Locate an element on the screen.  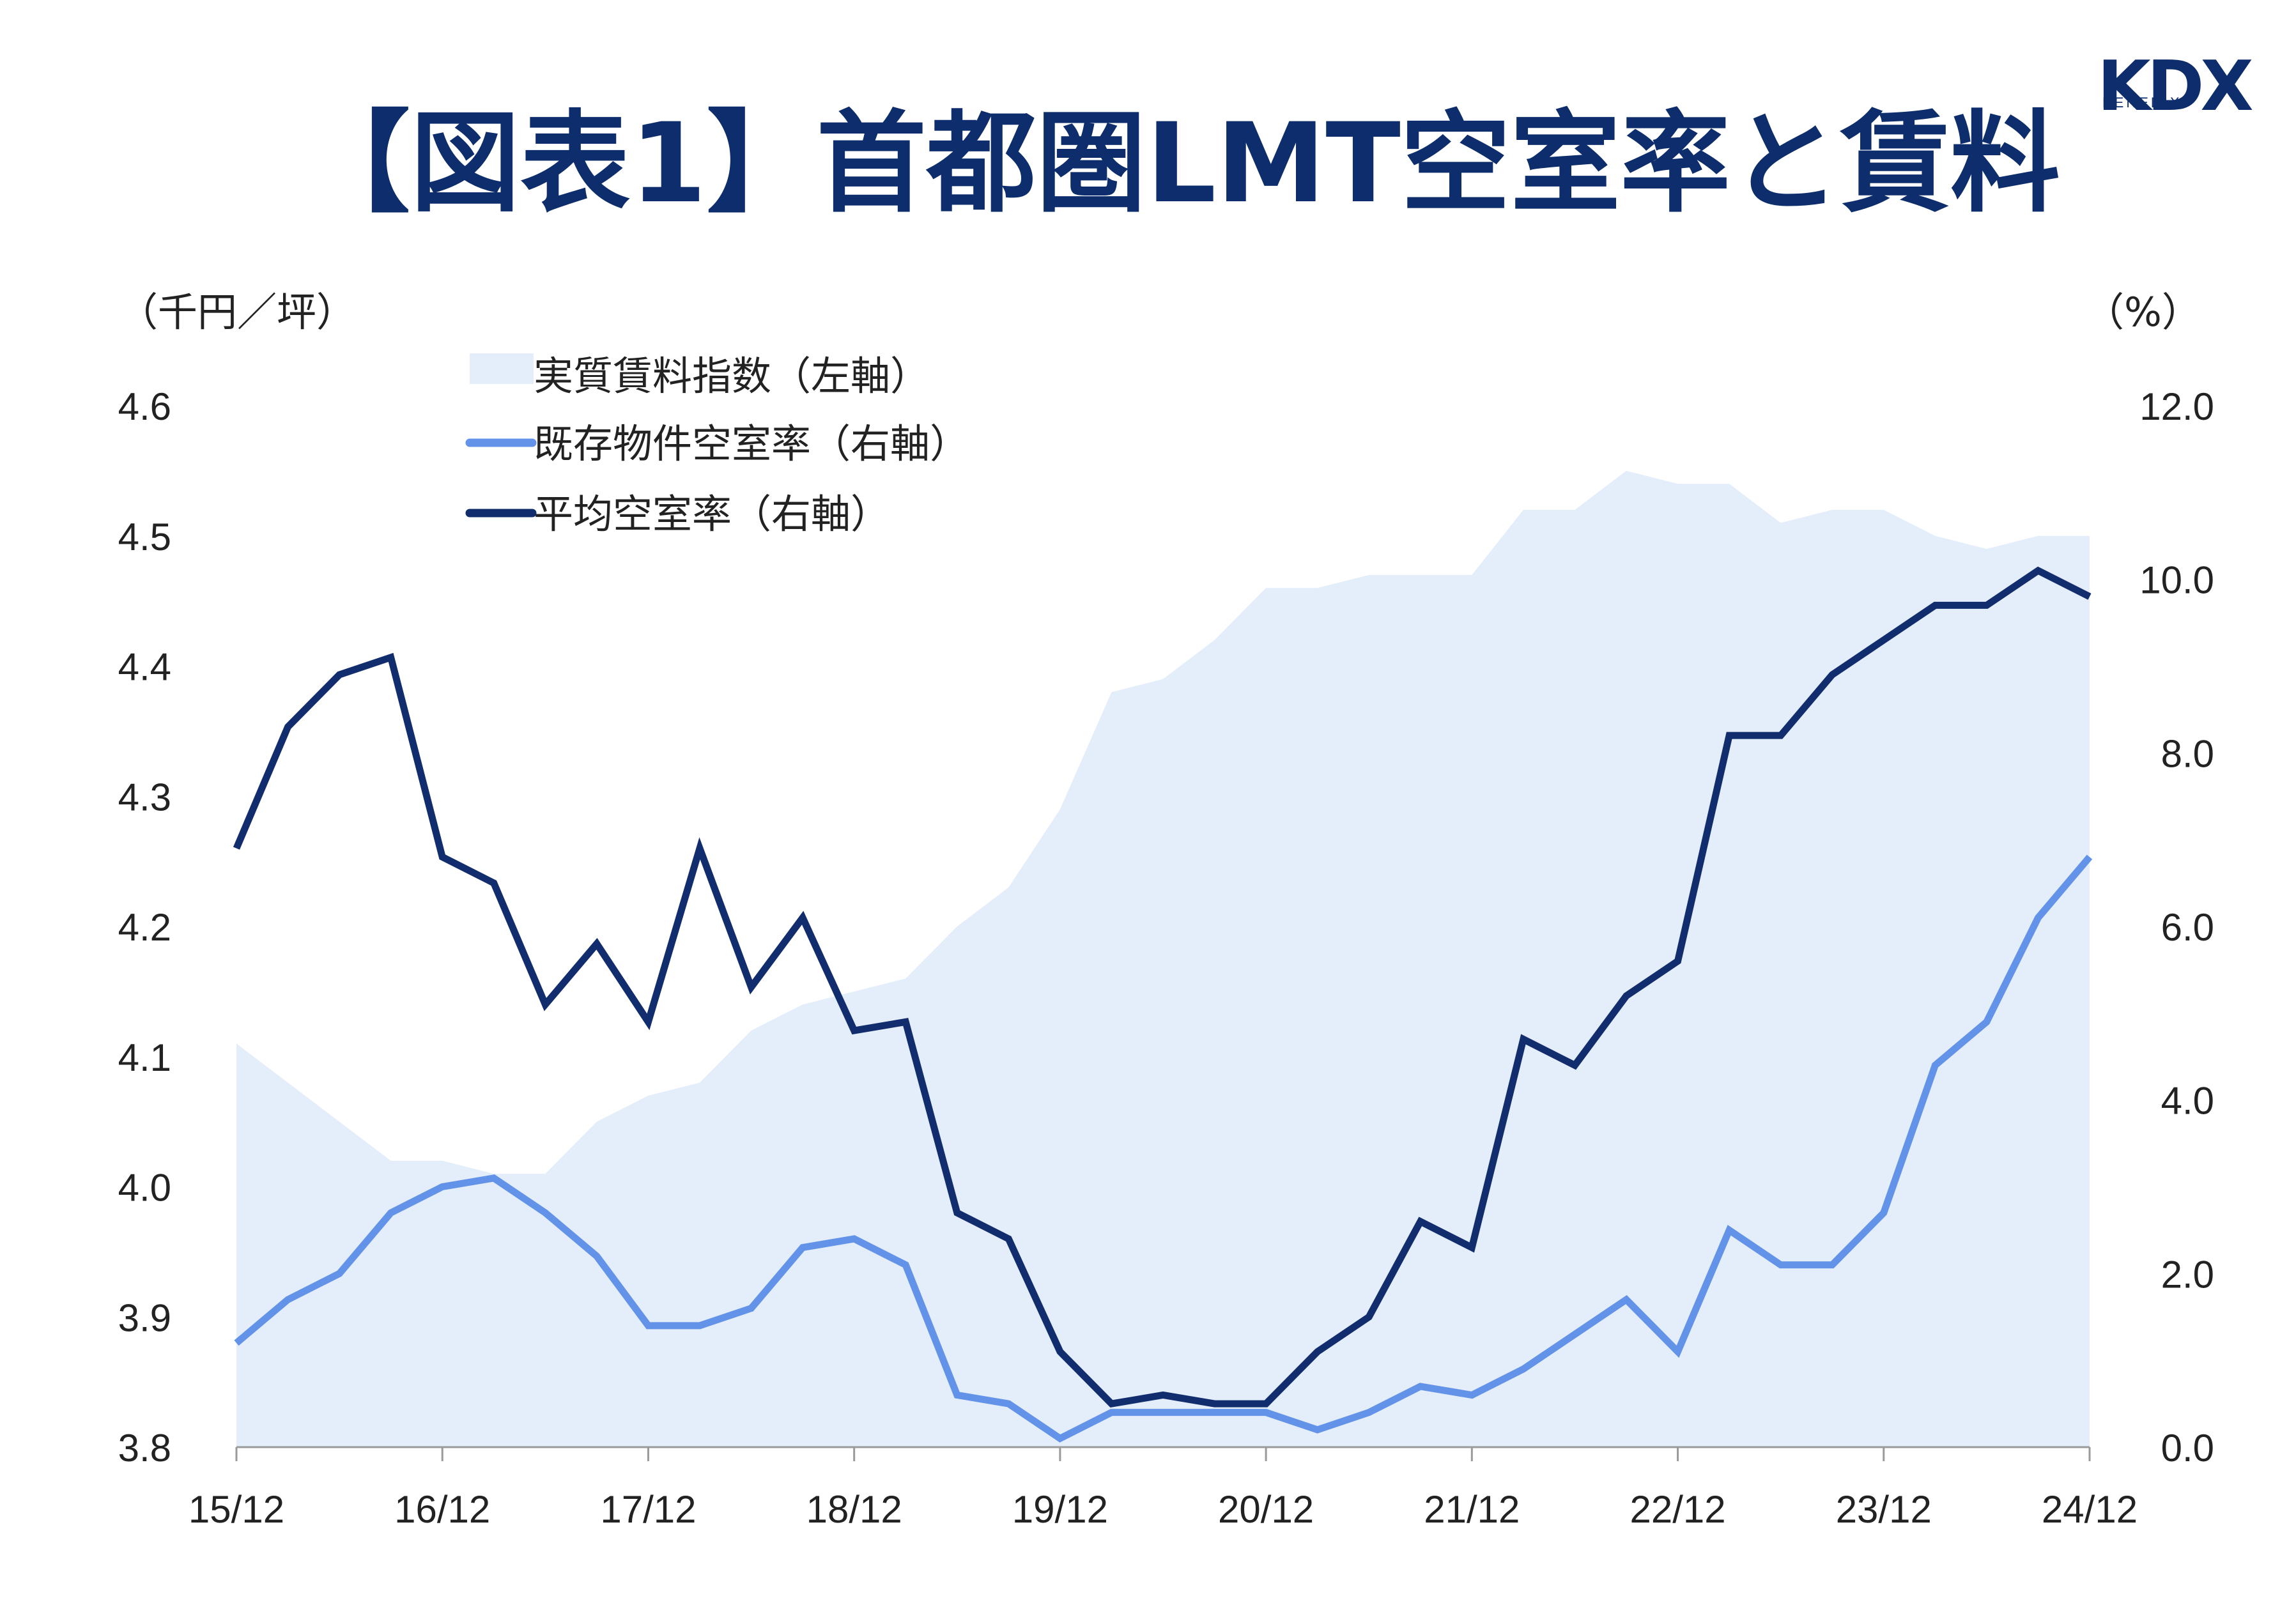
left-tick-label: 4.5 is located at coordinates (144, 537).